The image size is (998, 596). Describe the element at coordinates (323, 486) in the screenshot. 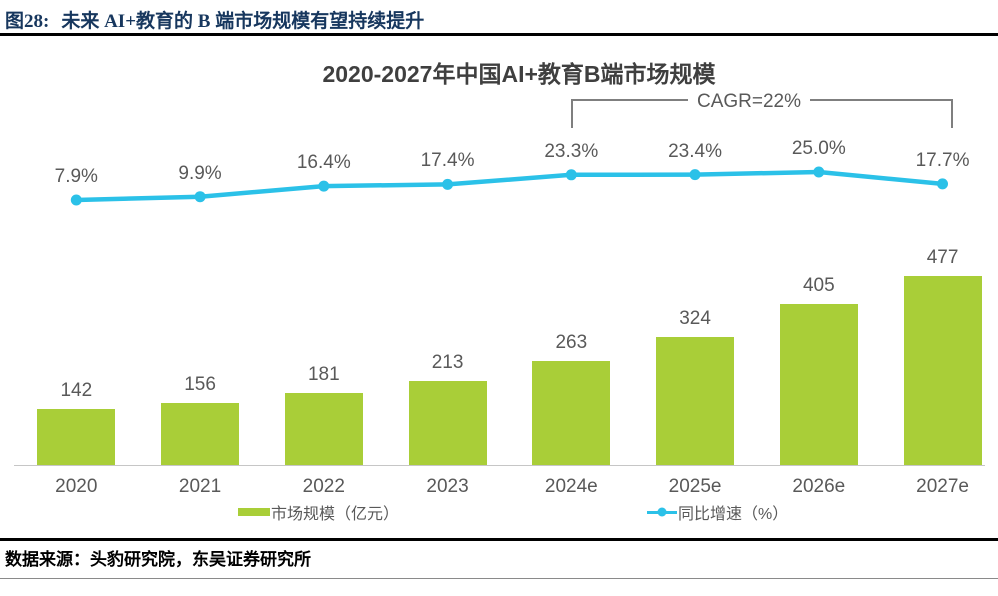

I see `x-axis-label-2022: 2022` at that location.